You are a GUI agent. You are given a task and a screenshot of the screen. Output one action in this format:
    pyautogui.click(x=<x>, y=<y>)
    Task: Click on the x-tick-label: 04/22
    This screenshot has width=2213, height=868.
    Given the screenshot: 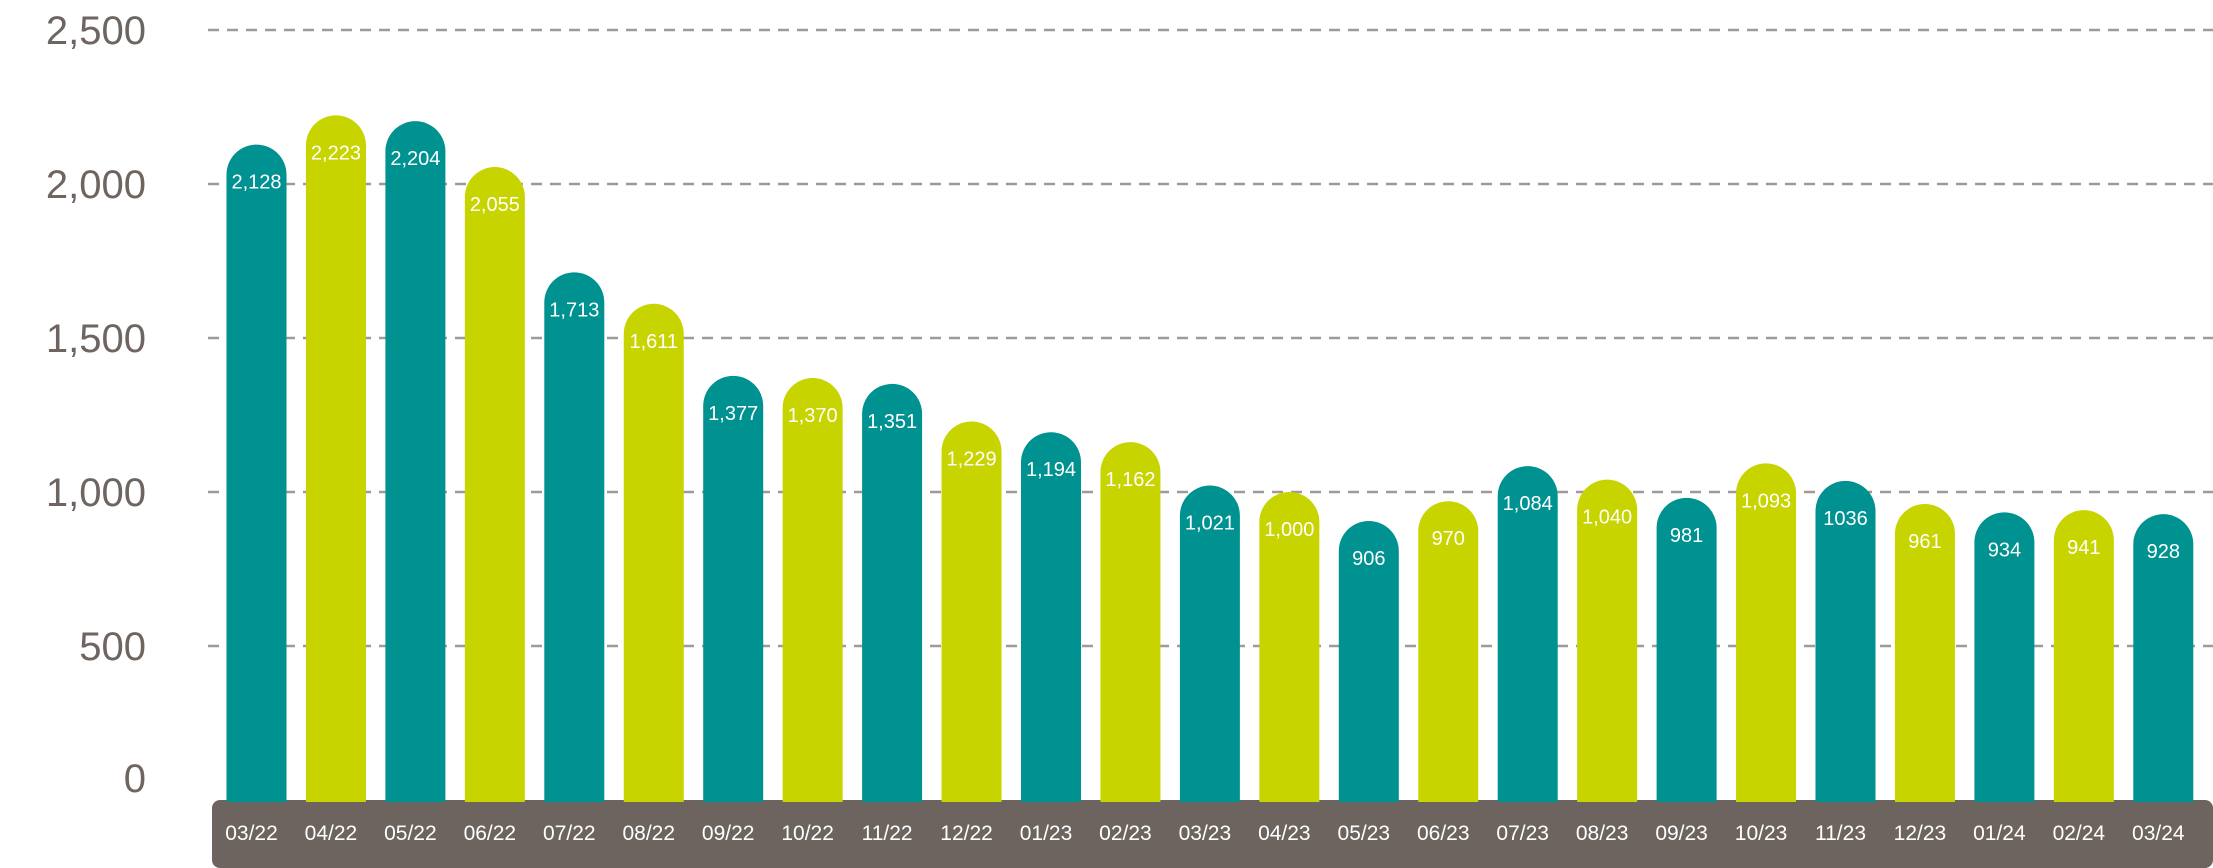 What is the action you would take?
    pyautogui.click(x=331, y=833)
    